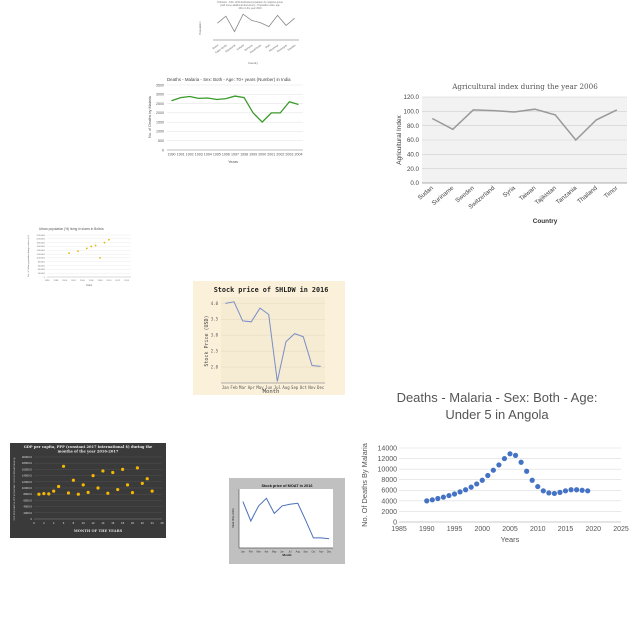 The width and height of the screenshot is (640, 640). I want to click on malaria-india-xtick-label: 1992, so click(190, 155).